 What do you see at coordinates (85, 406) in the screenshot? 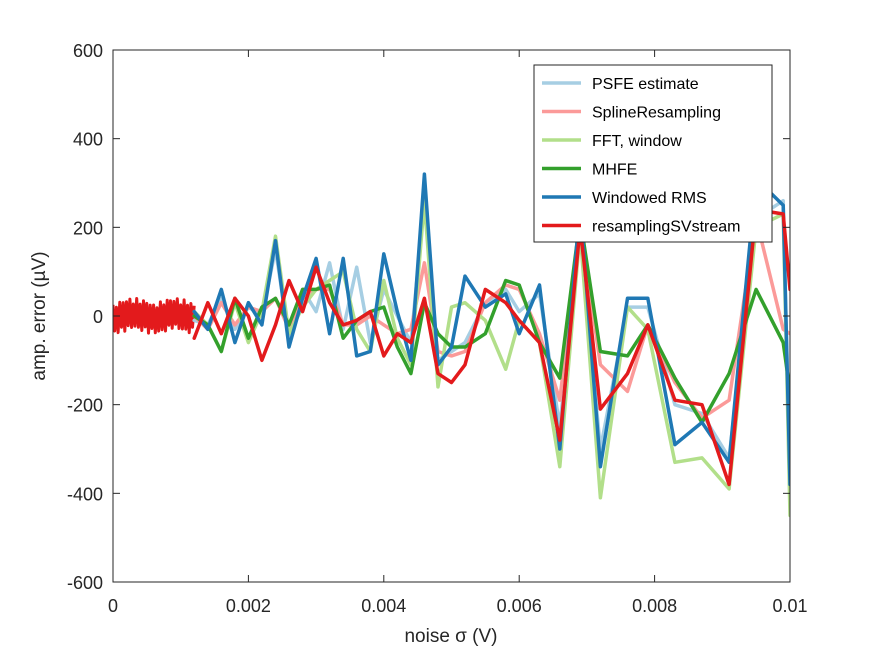
I see `y-tick-label: -200` at bounding box center [85, 406].